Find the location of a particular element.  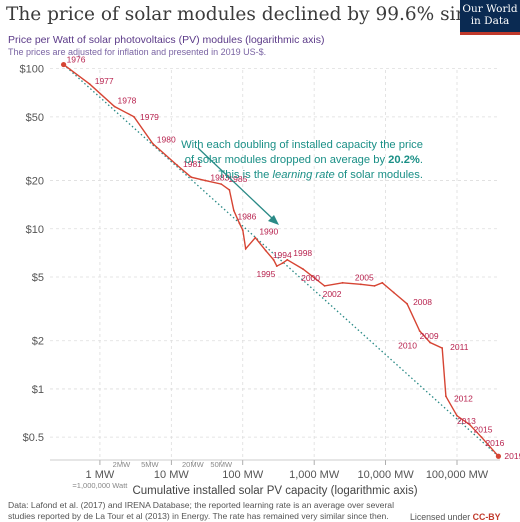

logo-accent-bar is located at coordinates (490, 33).